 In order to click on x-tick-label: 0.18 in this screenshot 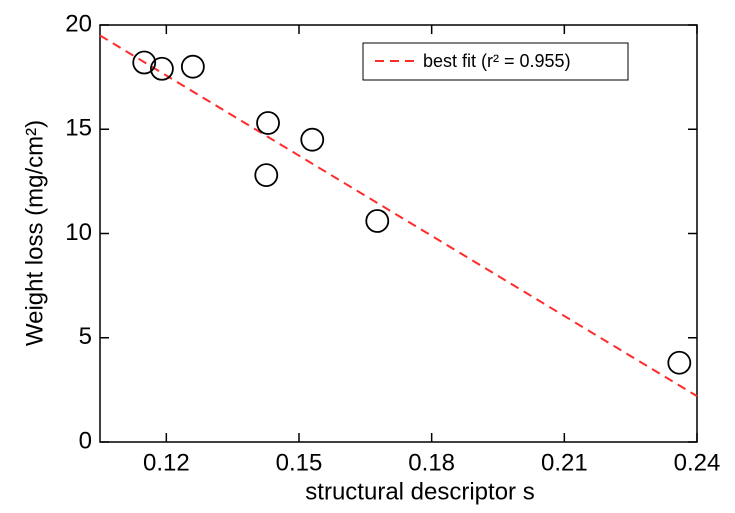, I will do `click(431, 462)`.